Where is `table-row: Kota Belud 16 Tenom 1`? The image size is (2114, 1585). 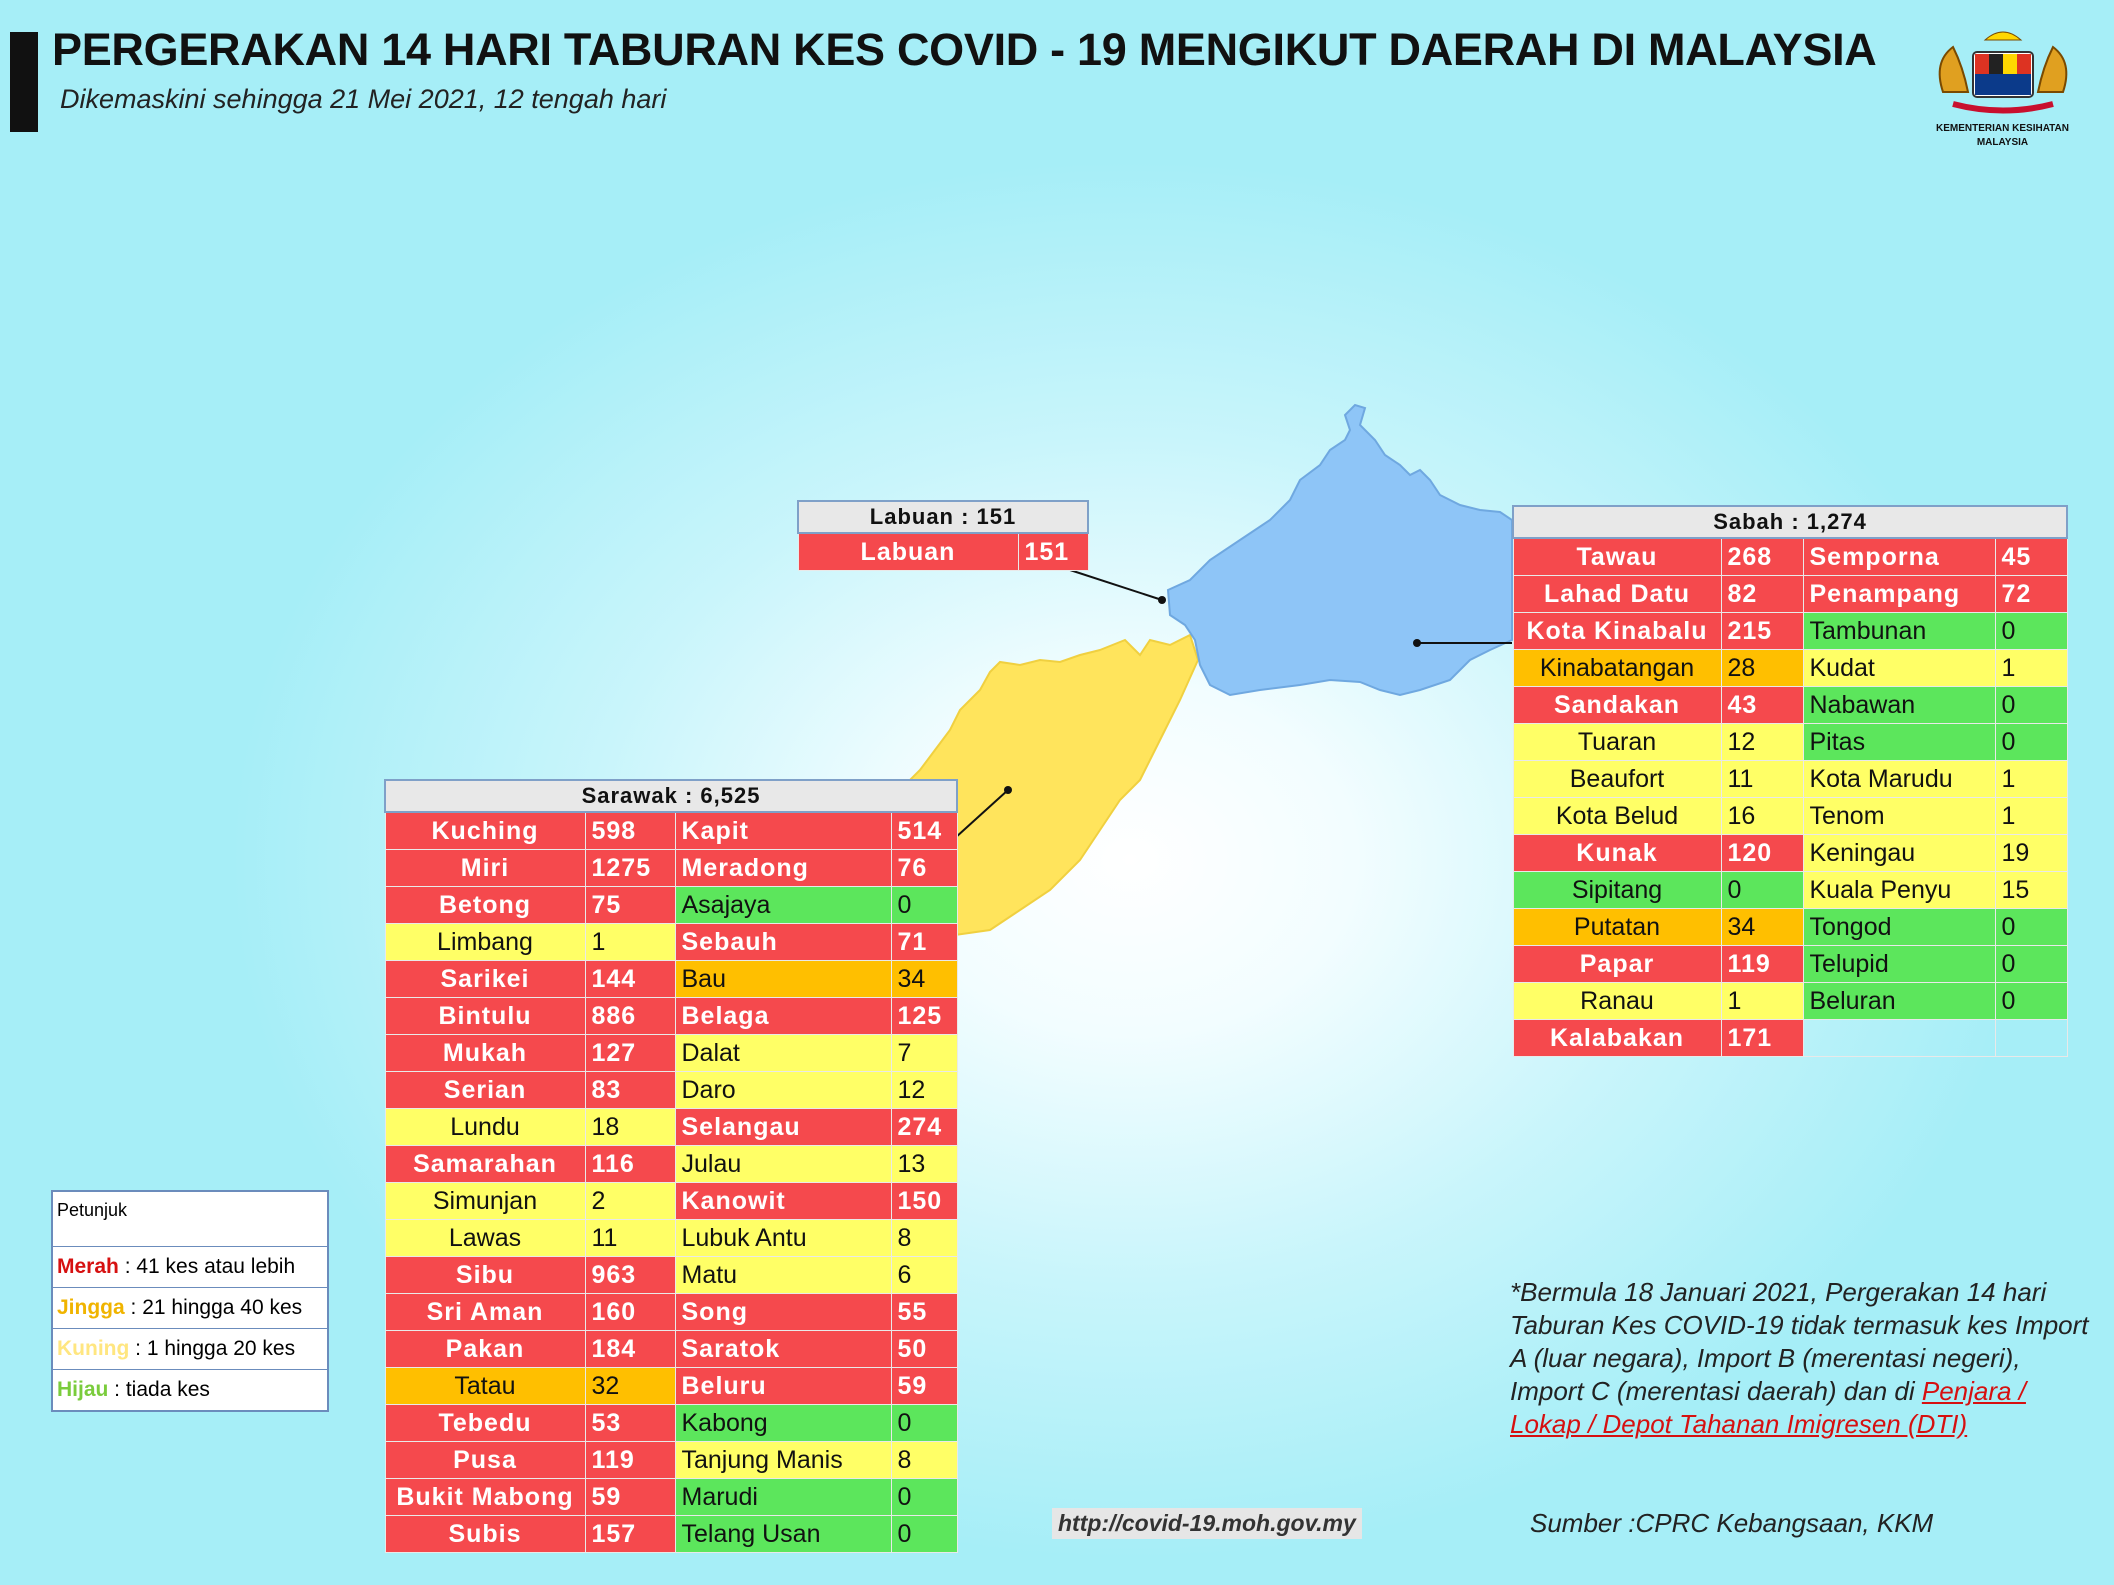 table-row: Kota Belud 16 Tenom 1 is located at coordinates (1790, 816).